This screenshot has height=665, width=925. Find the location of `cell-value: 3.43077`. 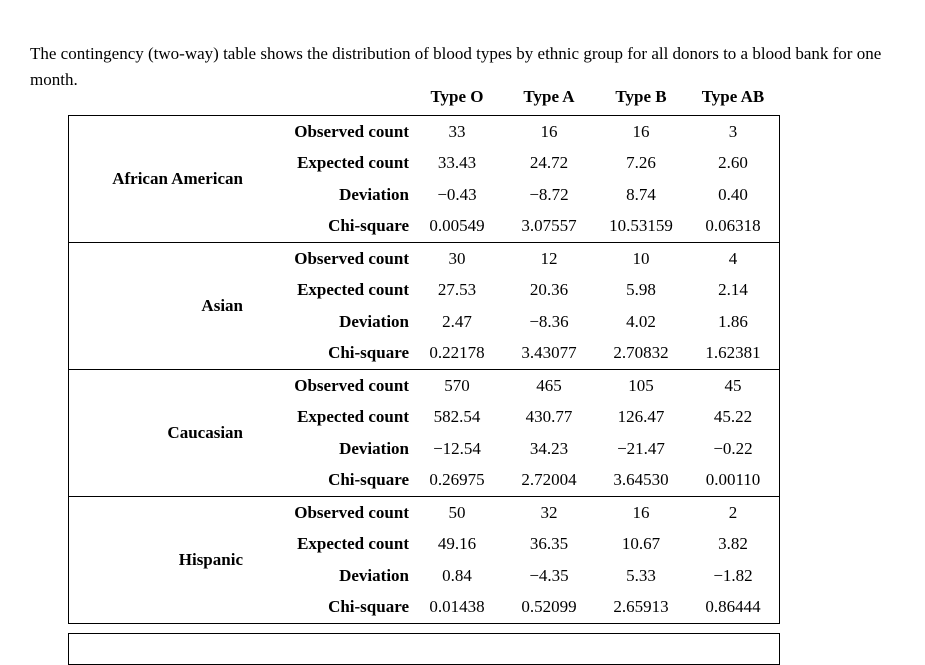

cell-value: 3.43077 is located at coordinates (549, 353).